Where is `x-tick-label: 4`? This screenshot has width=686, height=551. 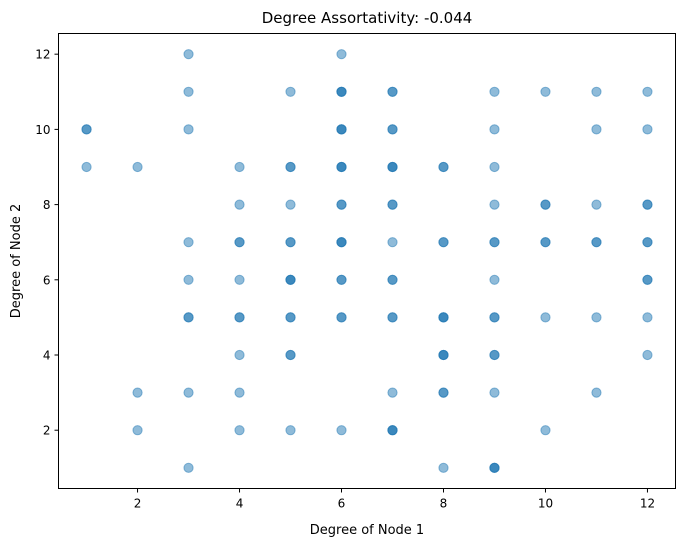
x-tick-label: 4 is located at coordinates (240, 504).